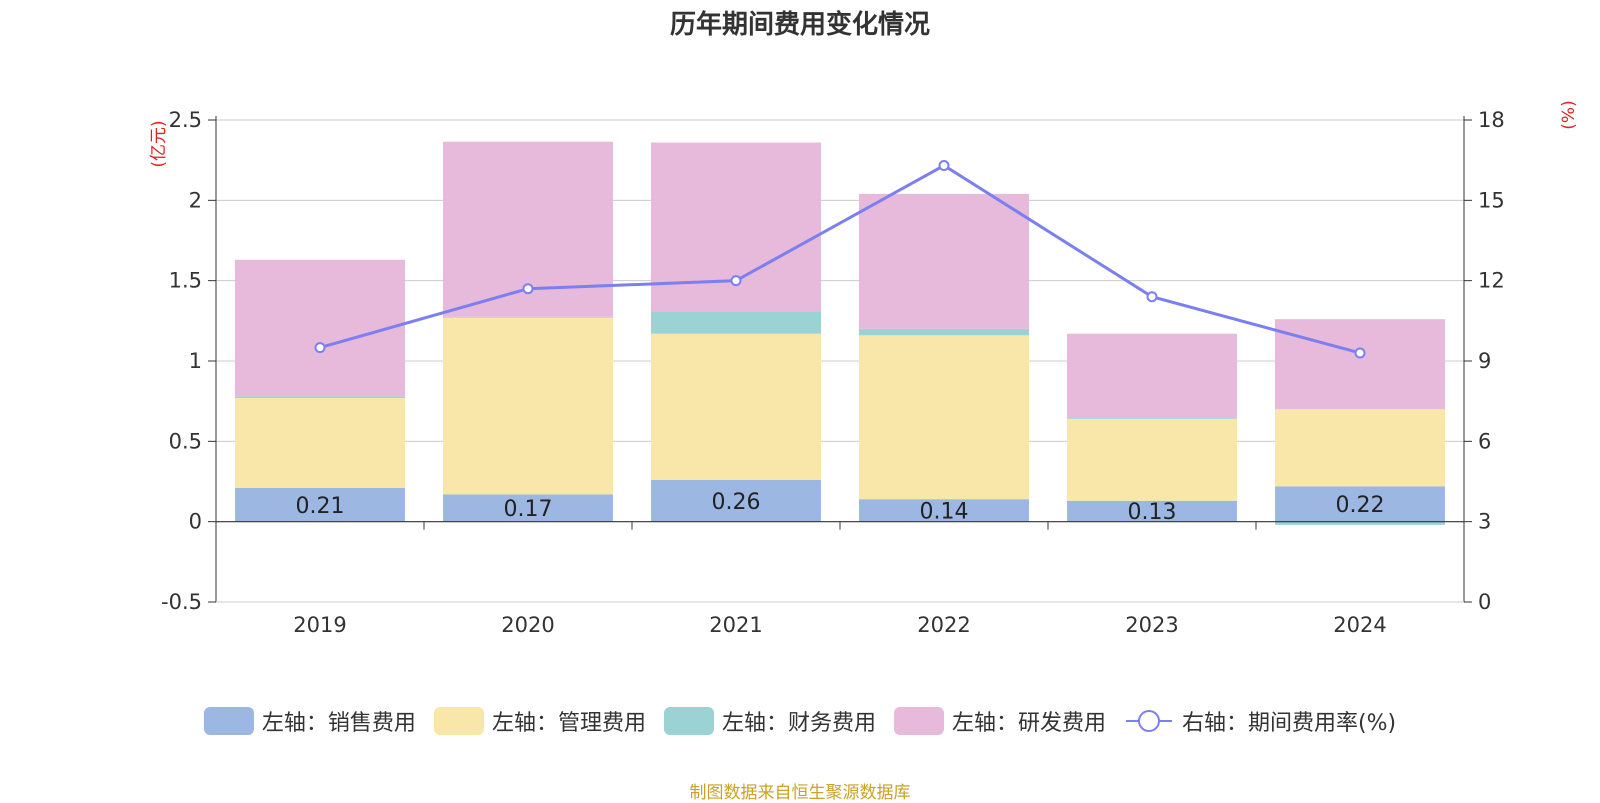 This screenshot has width=1600, height=803. I want to click on legend-label-rnd: 左轴：研发费用, so click(1028, 723).